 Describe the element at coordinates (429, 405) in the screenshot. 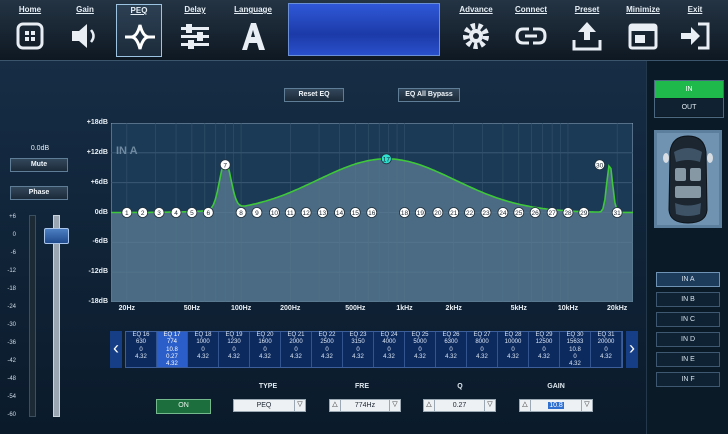

I see `q-up-icon: △` at that location.